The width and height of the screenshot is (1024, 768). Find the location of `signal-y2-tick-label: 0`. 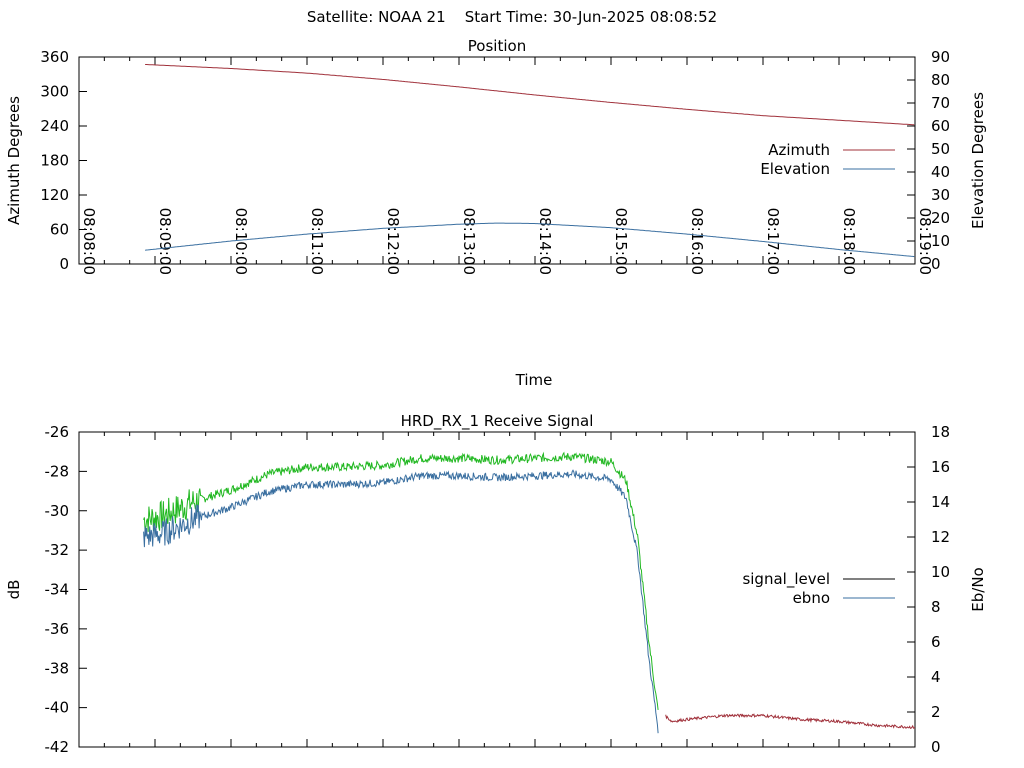

signal-y2-tick-label: 0 is located at coordinates (936, 747).